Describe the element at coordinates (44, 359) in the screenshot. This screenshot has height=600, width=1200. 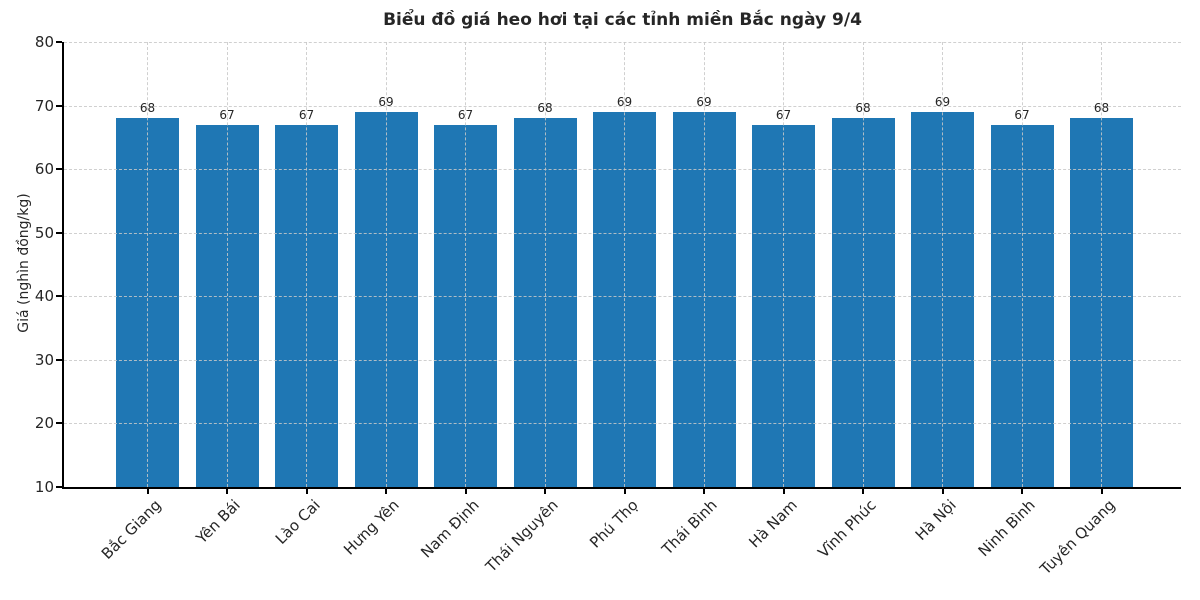
I see `y-tick-label-30: 30` at that location.